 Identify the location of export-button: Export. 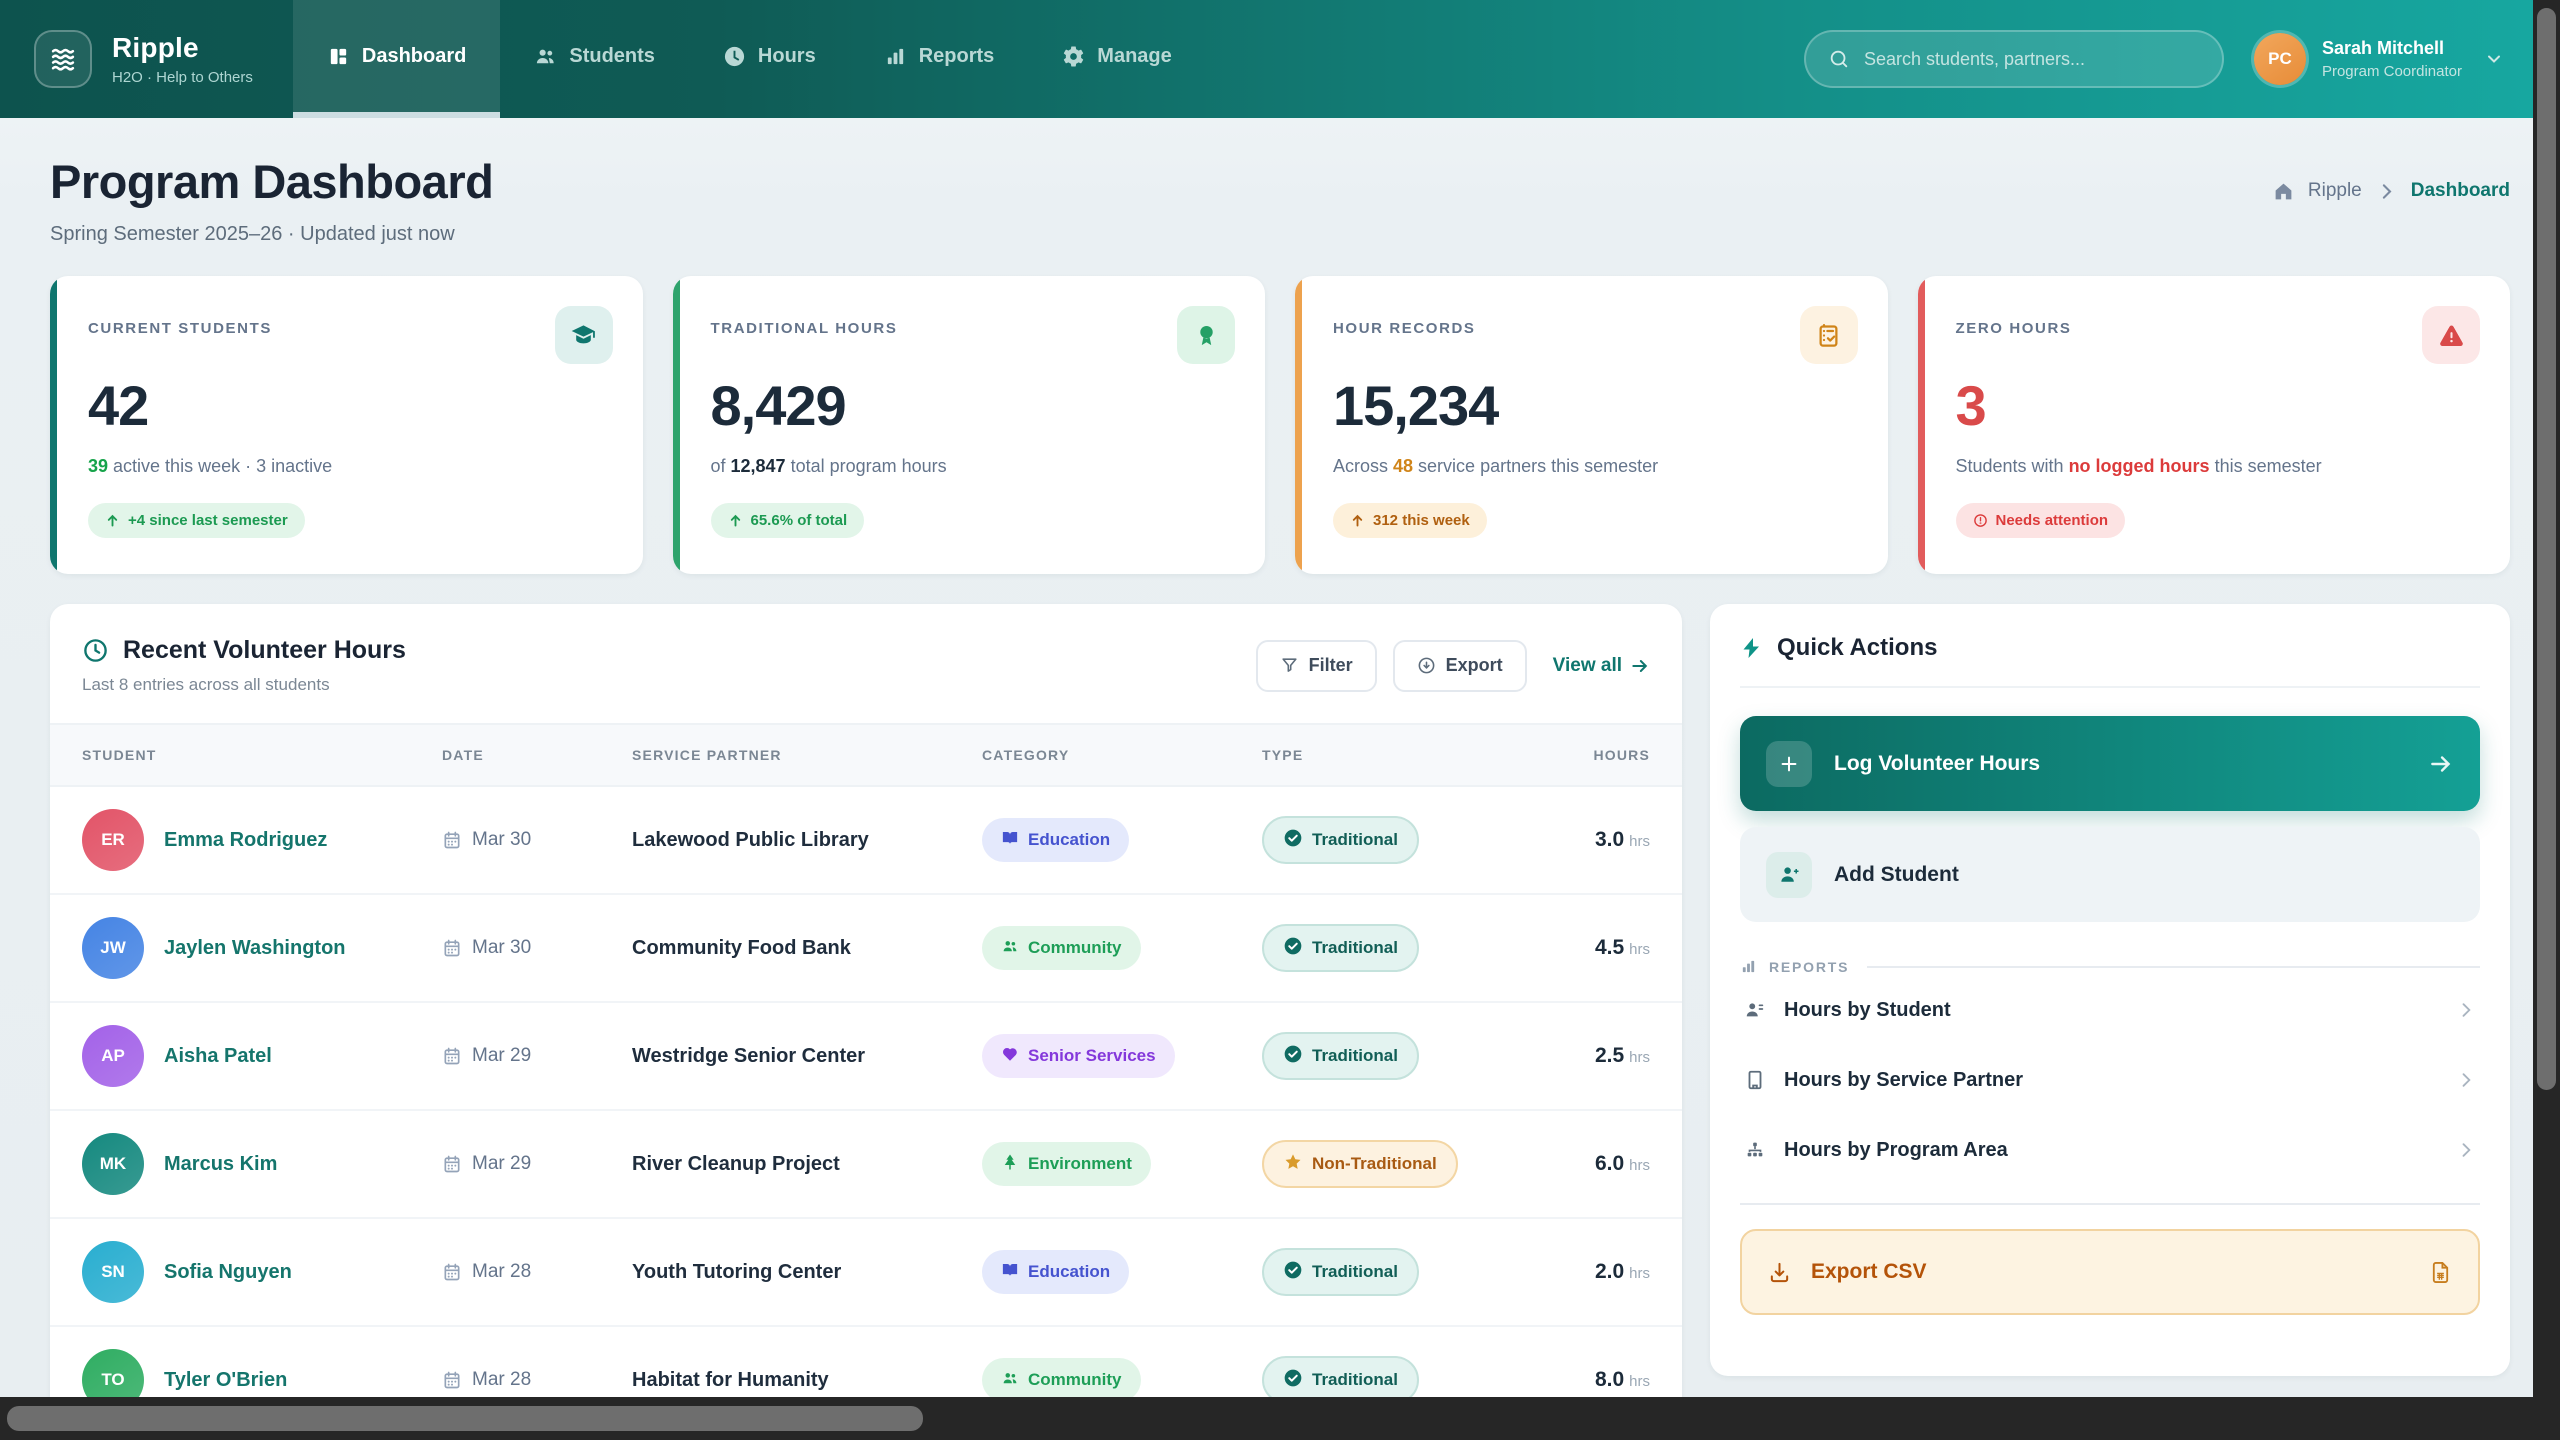
(1459, 665).